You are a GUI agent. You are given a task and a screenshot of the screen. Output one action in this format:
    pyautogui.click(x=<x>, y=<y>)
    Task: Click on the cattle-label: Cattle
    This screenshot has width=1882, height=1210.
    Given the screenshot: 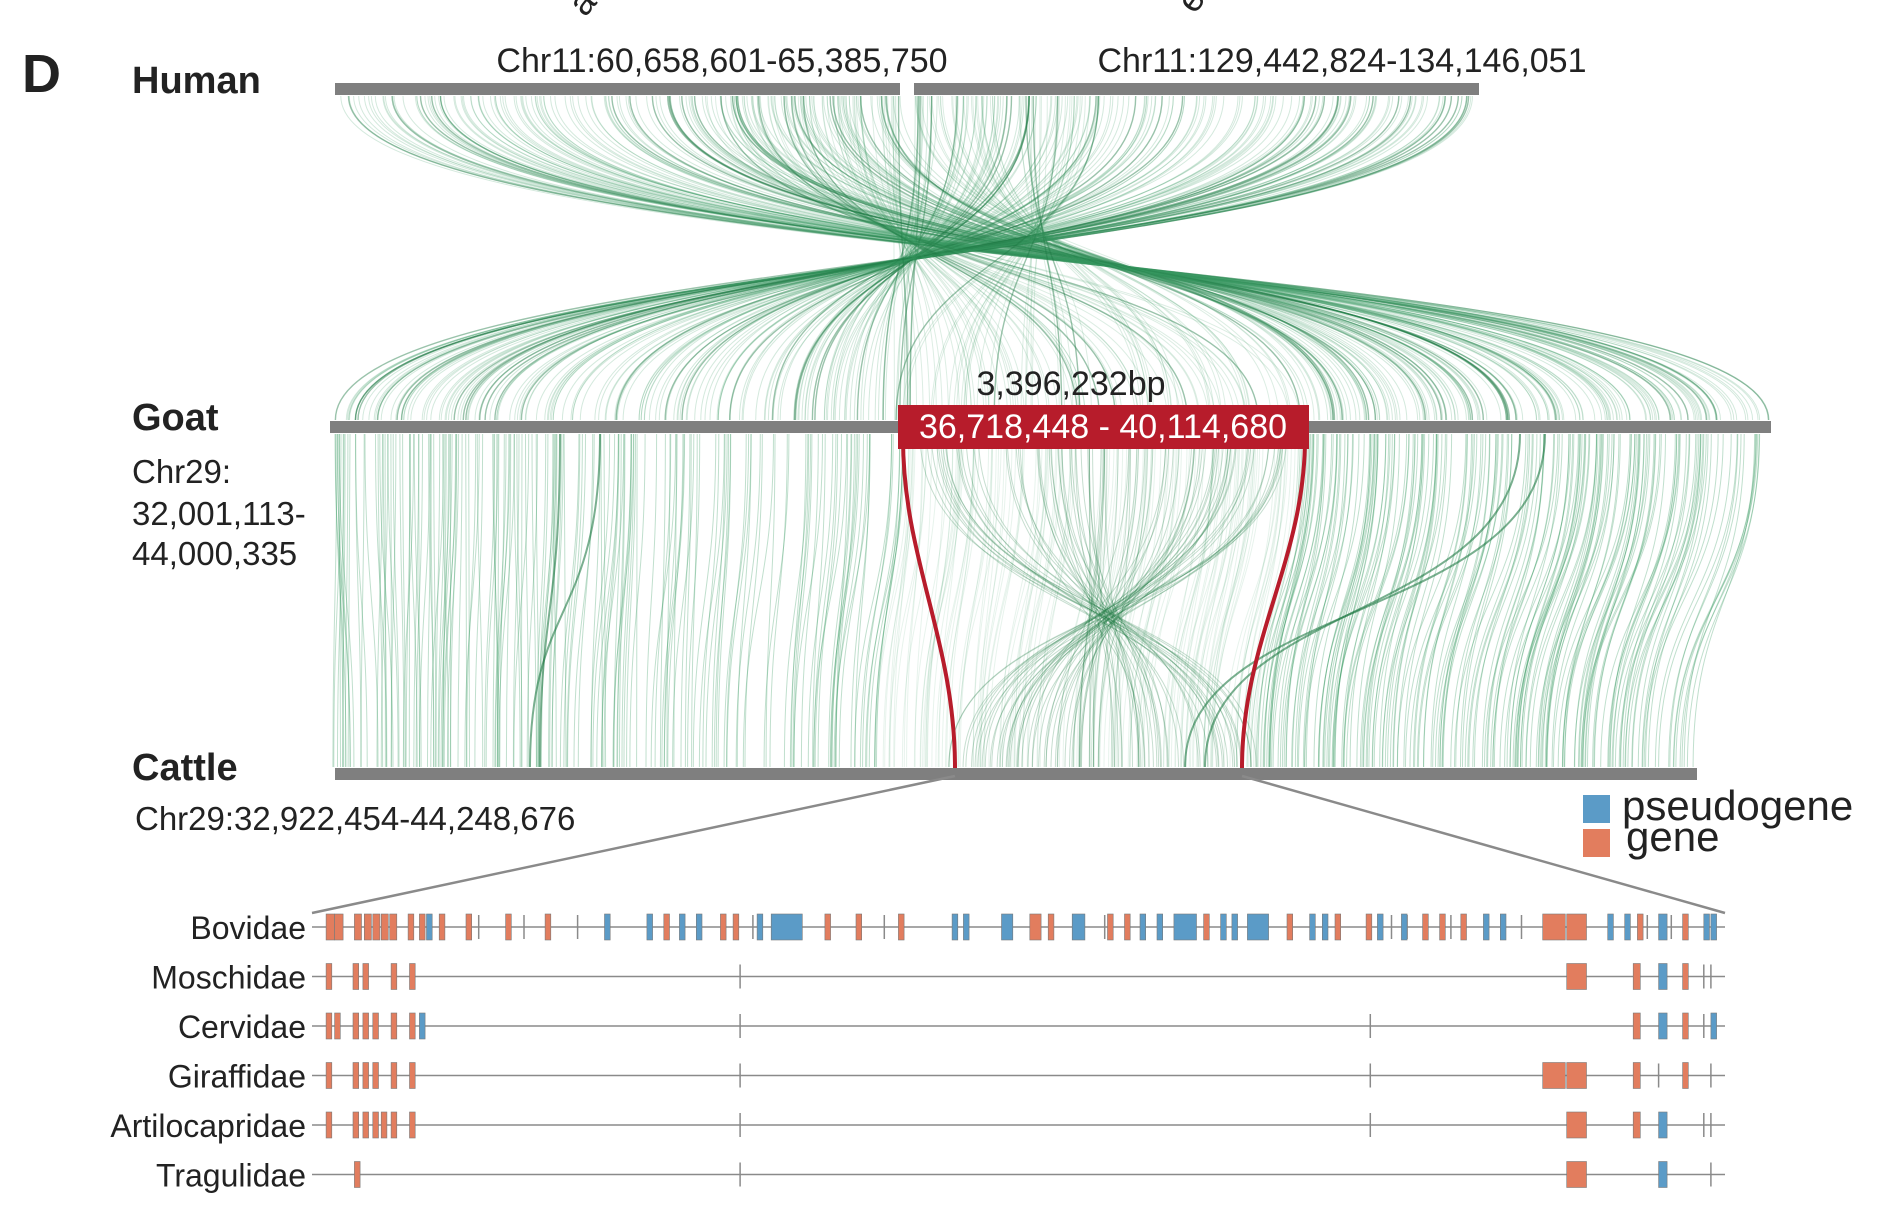 What is the action you would take?
    pyautogui.click(x=185, y=768)
    